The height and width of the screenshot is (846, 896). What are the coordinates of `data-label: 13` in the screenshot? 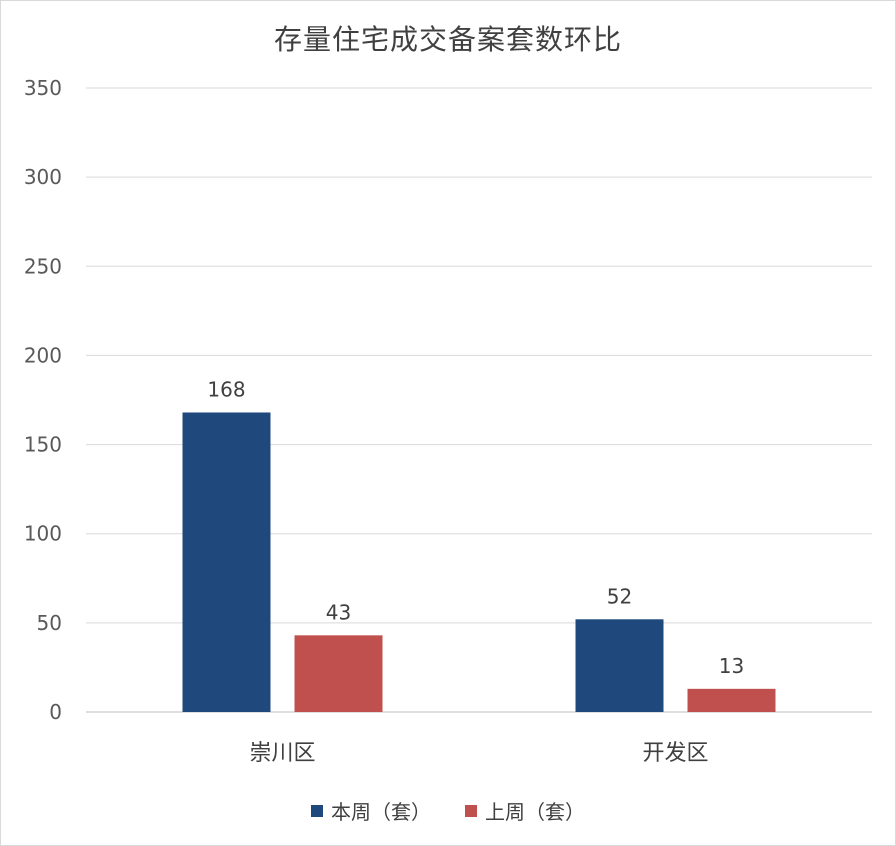 It's located at (731, 666).